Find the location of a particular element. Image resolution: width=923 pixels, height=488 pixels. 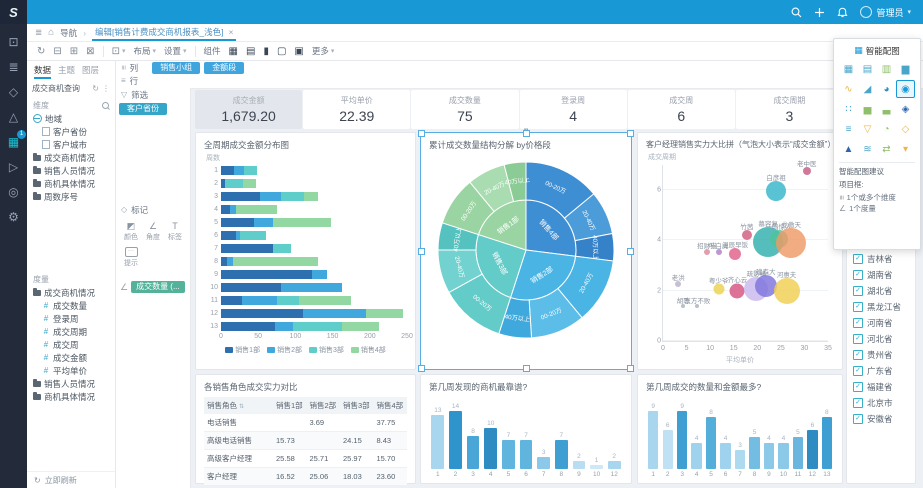

analysis-icon: ▦ 1 is located at coordinates (13, 141).